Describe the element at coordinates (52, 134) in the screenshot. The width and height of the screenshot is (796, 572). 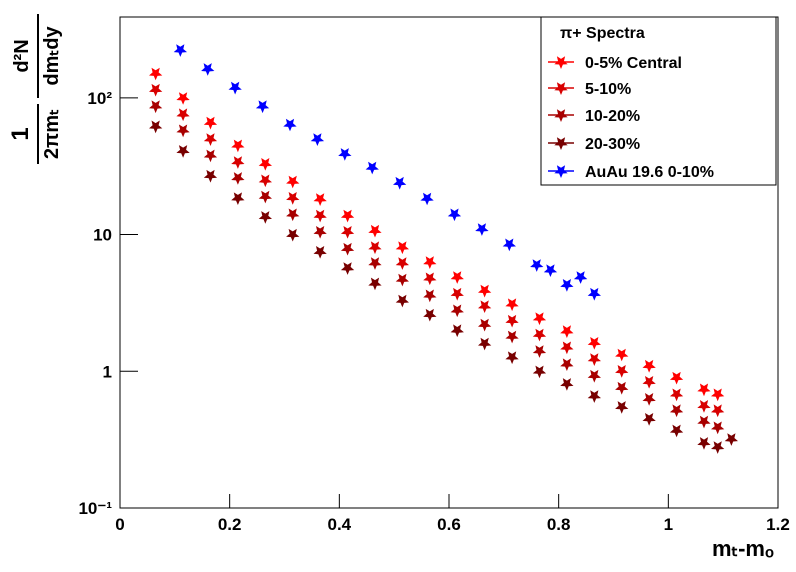
I see `y-label-part: 2πmₜ` at that location.